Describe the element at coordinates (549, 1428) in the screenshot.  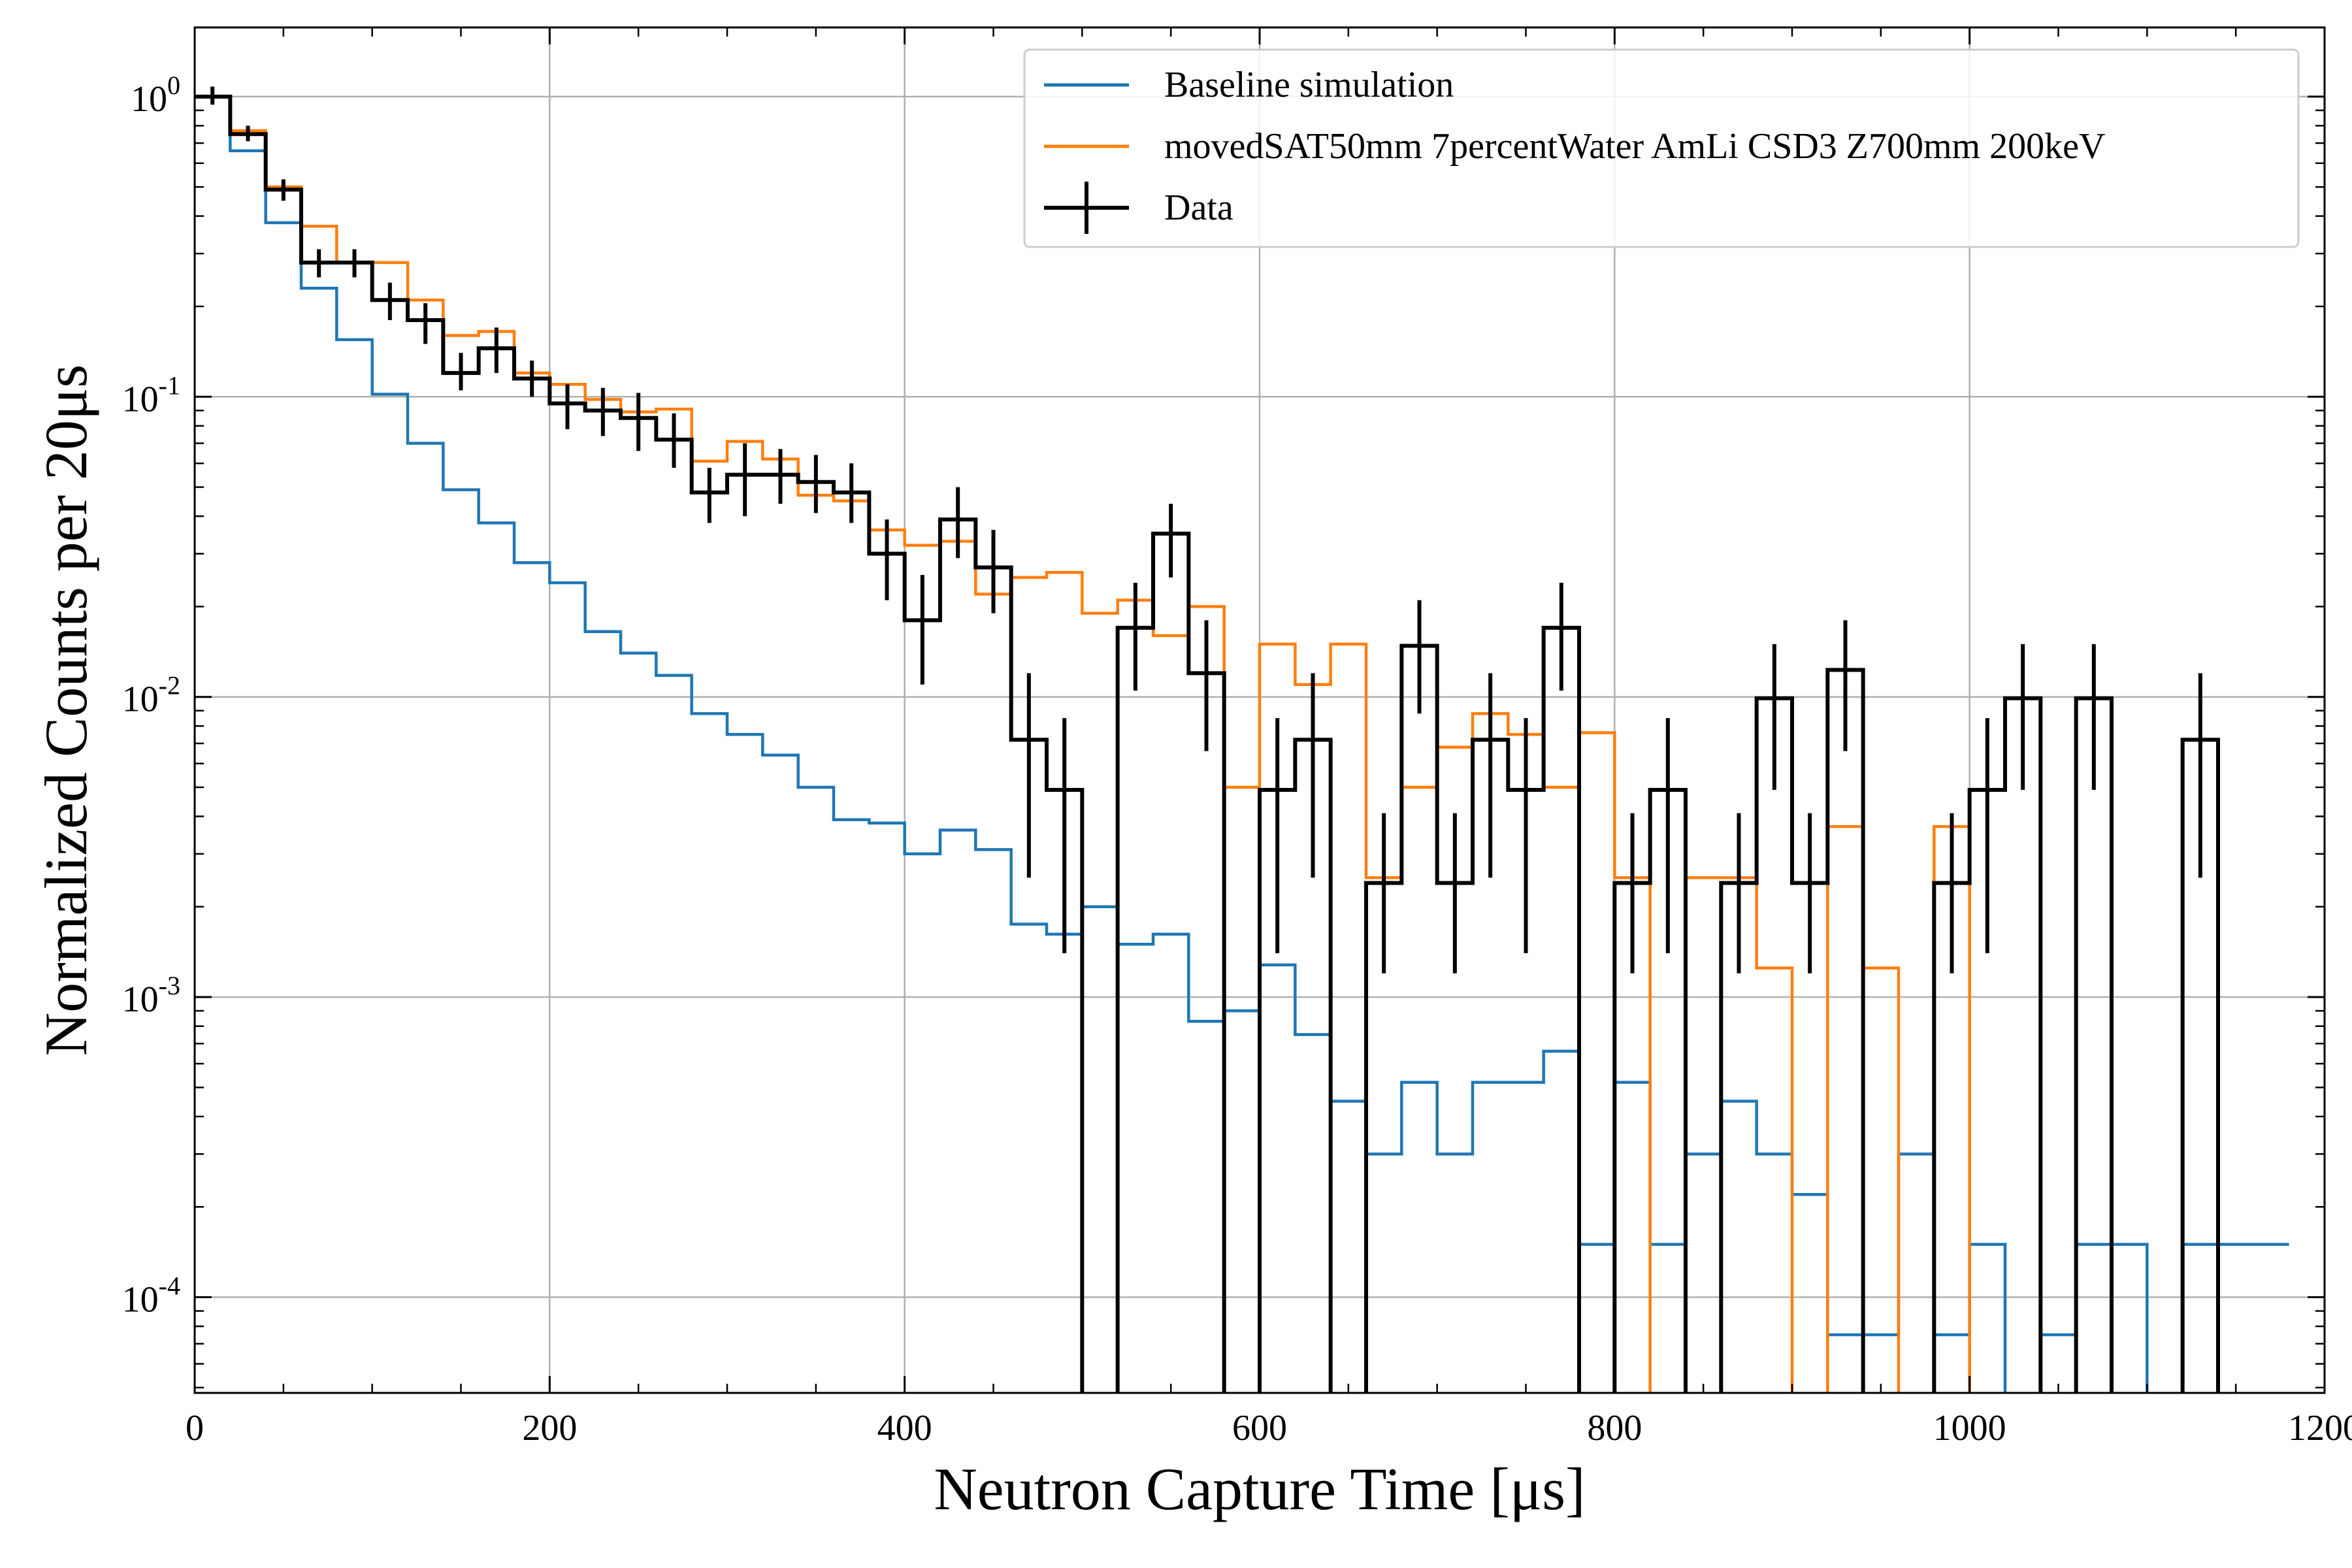
I see `x-tick-label: 200` at that location.